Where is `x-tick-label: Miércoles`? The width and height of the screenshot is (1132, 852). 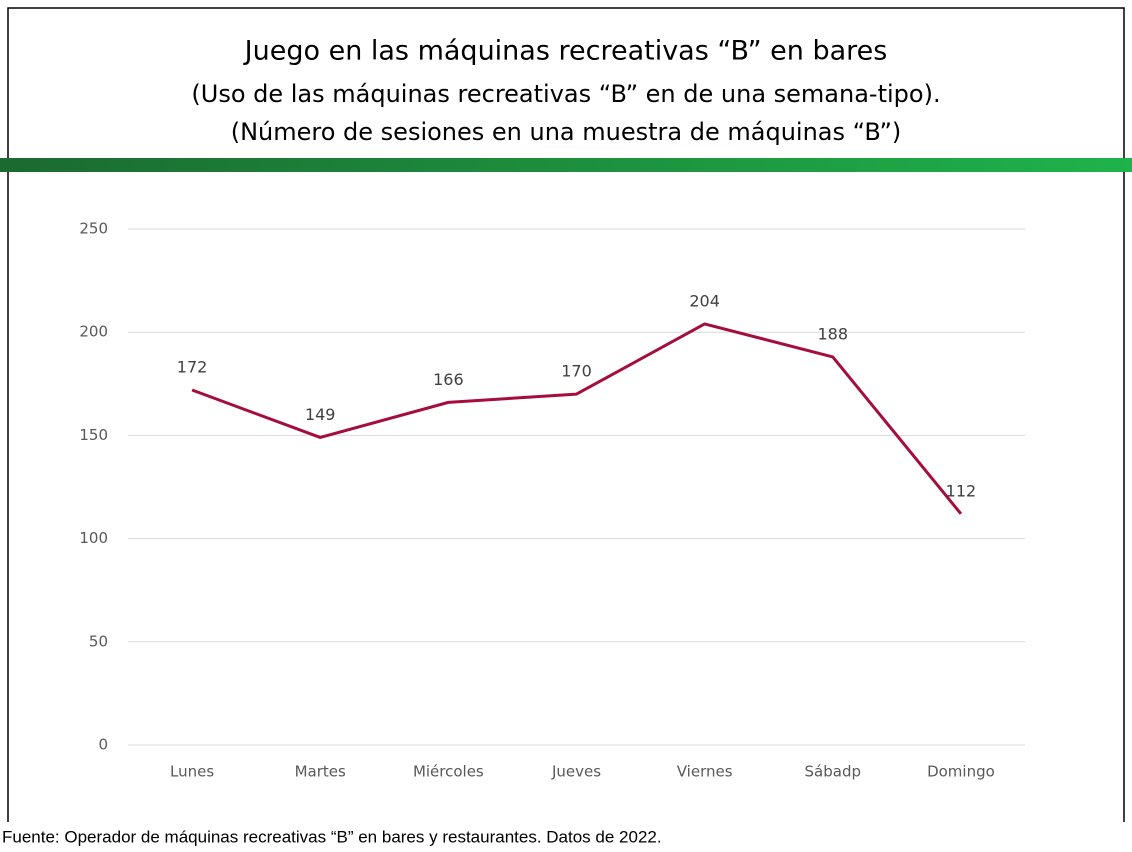
x-tick-label: Miércoles is located at coordinates (448, 772).